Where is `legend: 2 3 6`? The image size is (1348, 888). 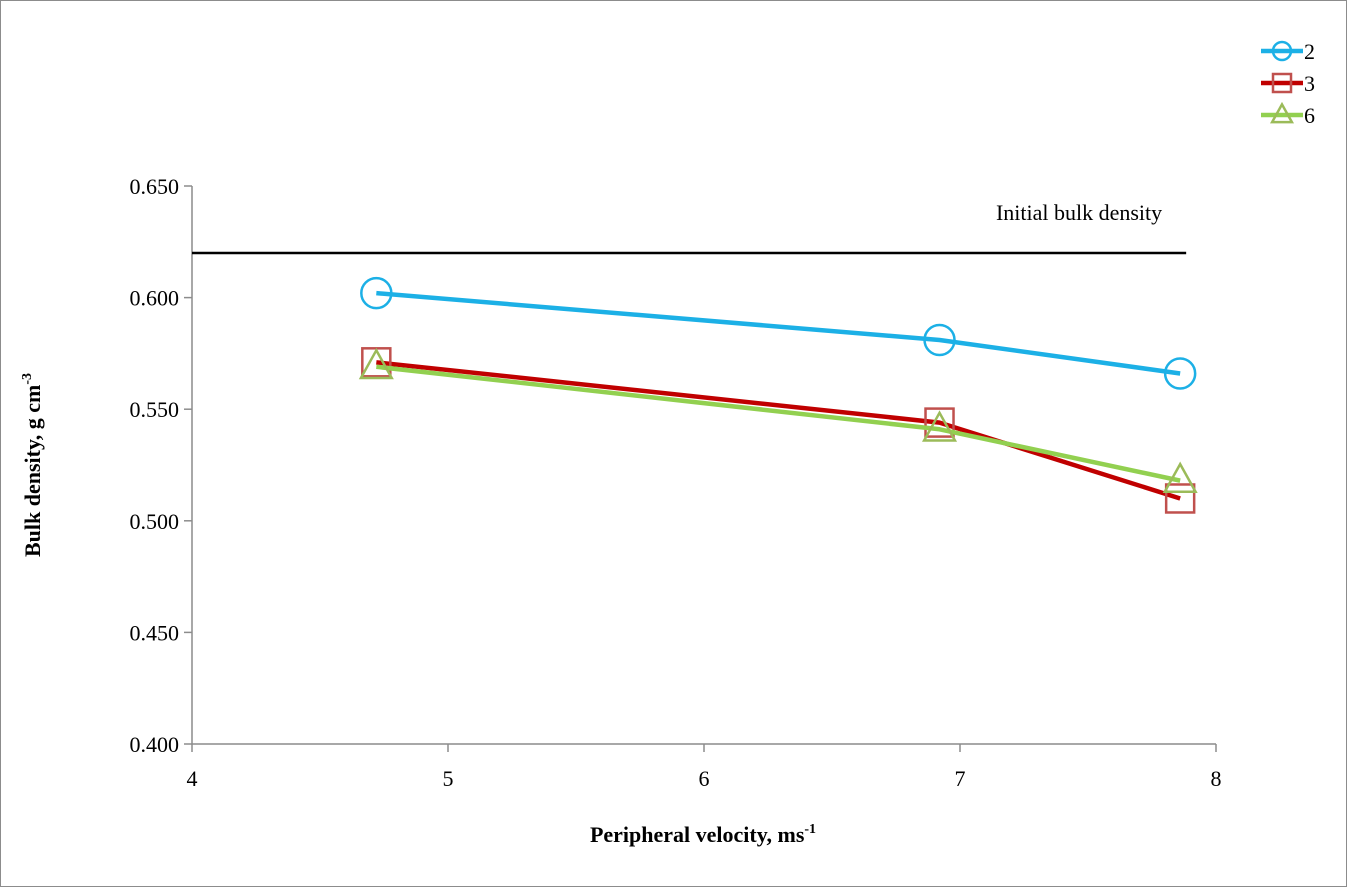
legend: 2 3 6 is located at coordinates (1288, 83).